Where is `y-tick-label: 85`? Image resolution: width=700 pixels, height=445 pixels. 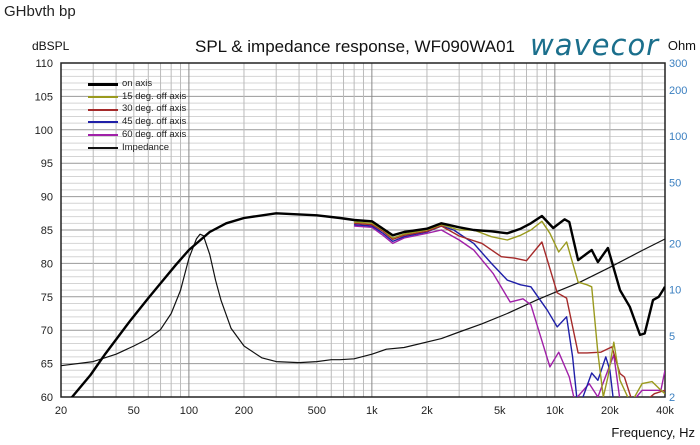
y-tick-label: 85 is located at coordinates (47, 231).